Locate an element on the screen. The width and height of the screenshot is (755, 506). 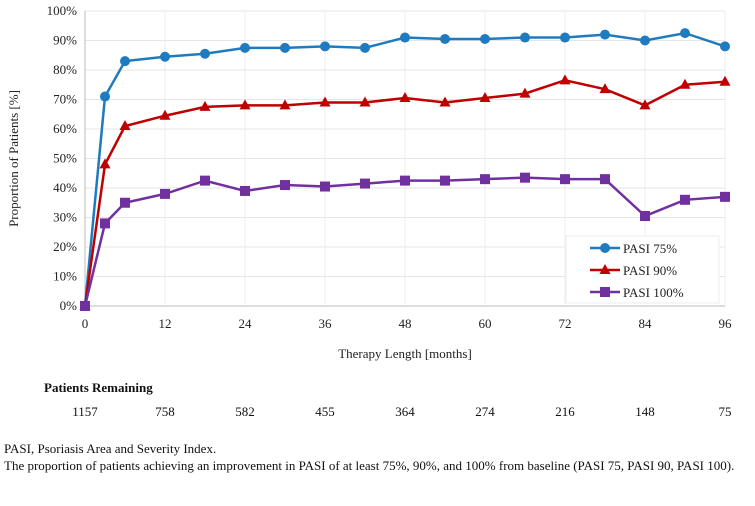
patients-remaining-value: 148 is located at coordinates (645, 411).